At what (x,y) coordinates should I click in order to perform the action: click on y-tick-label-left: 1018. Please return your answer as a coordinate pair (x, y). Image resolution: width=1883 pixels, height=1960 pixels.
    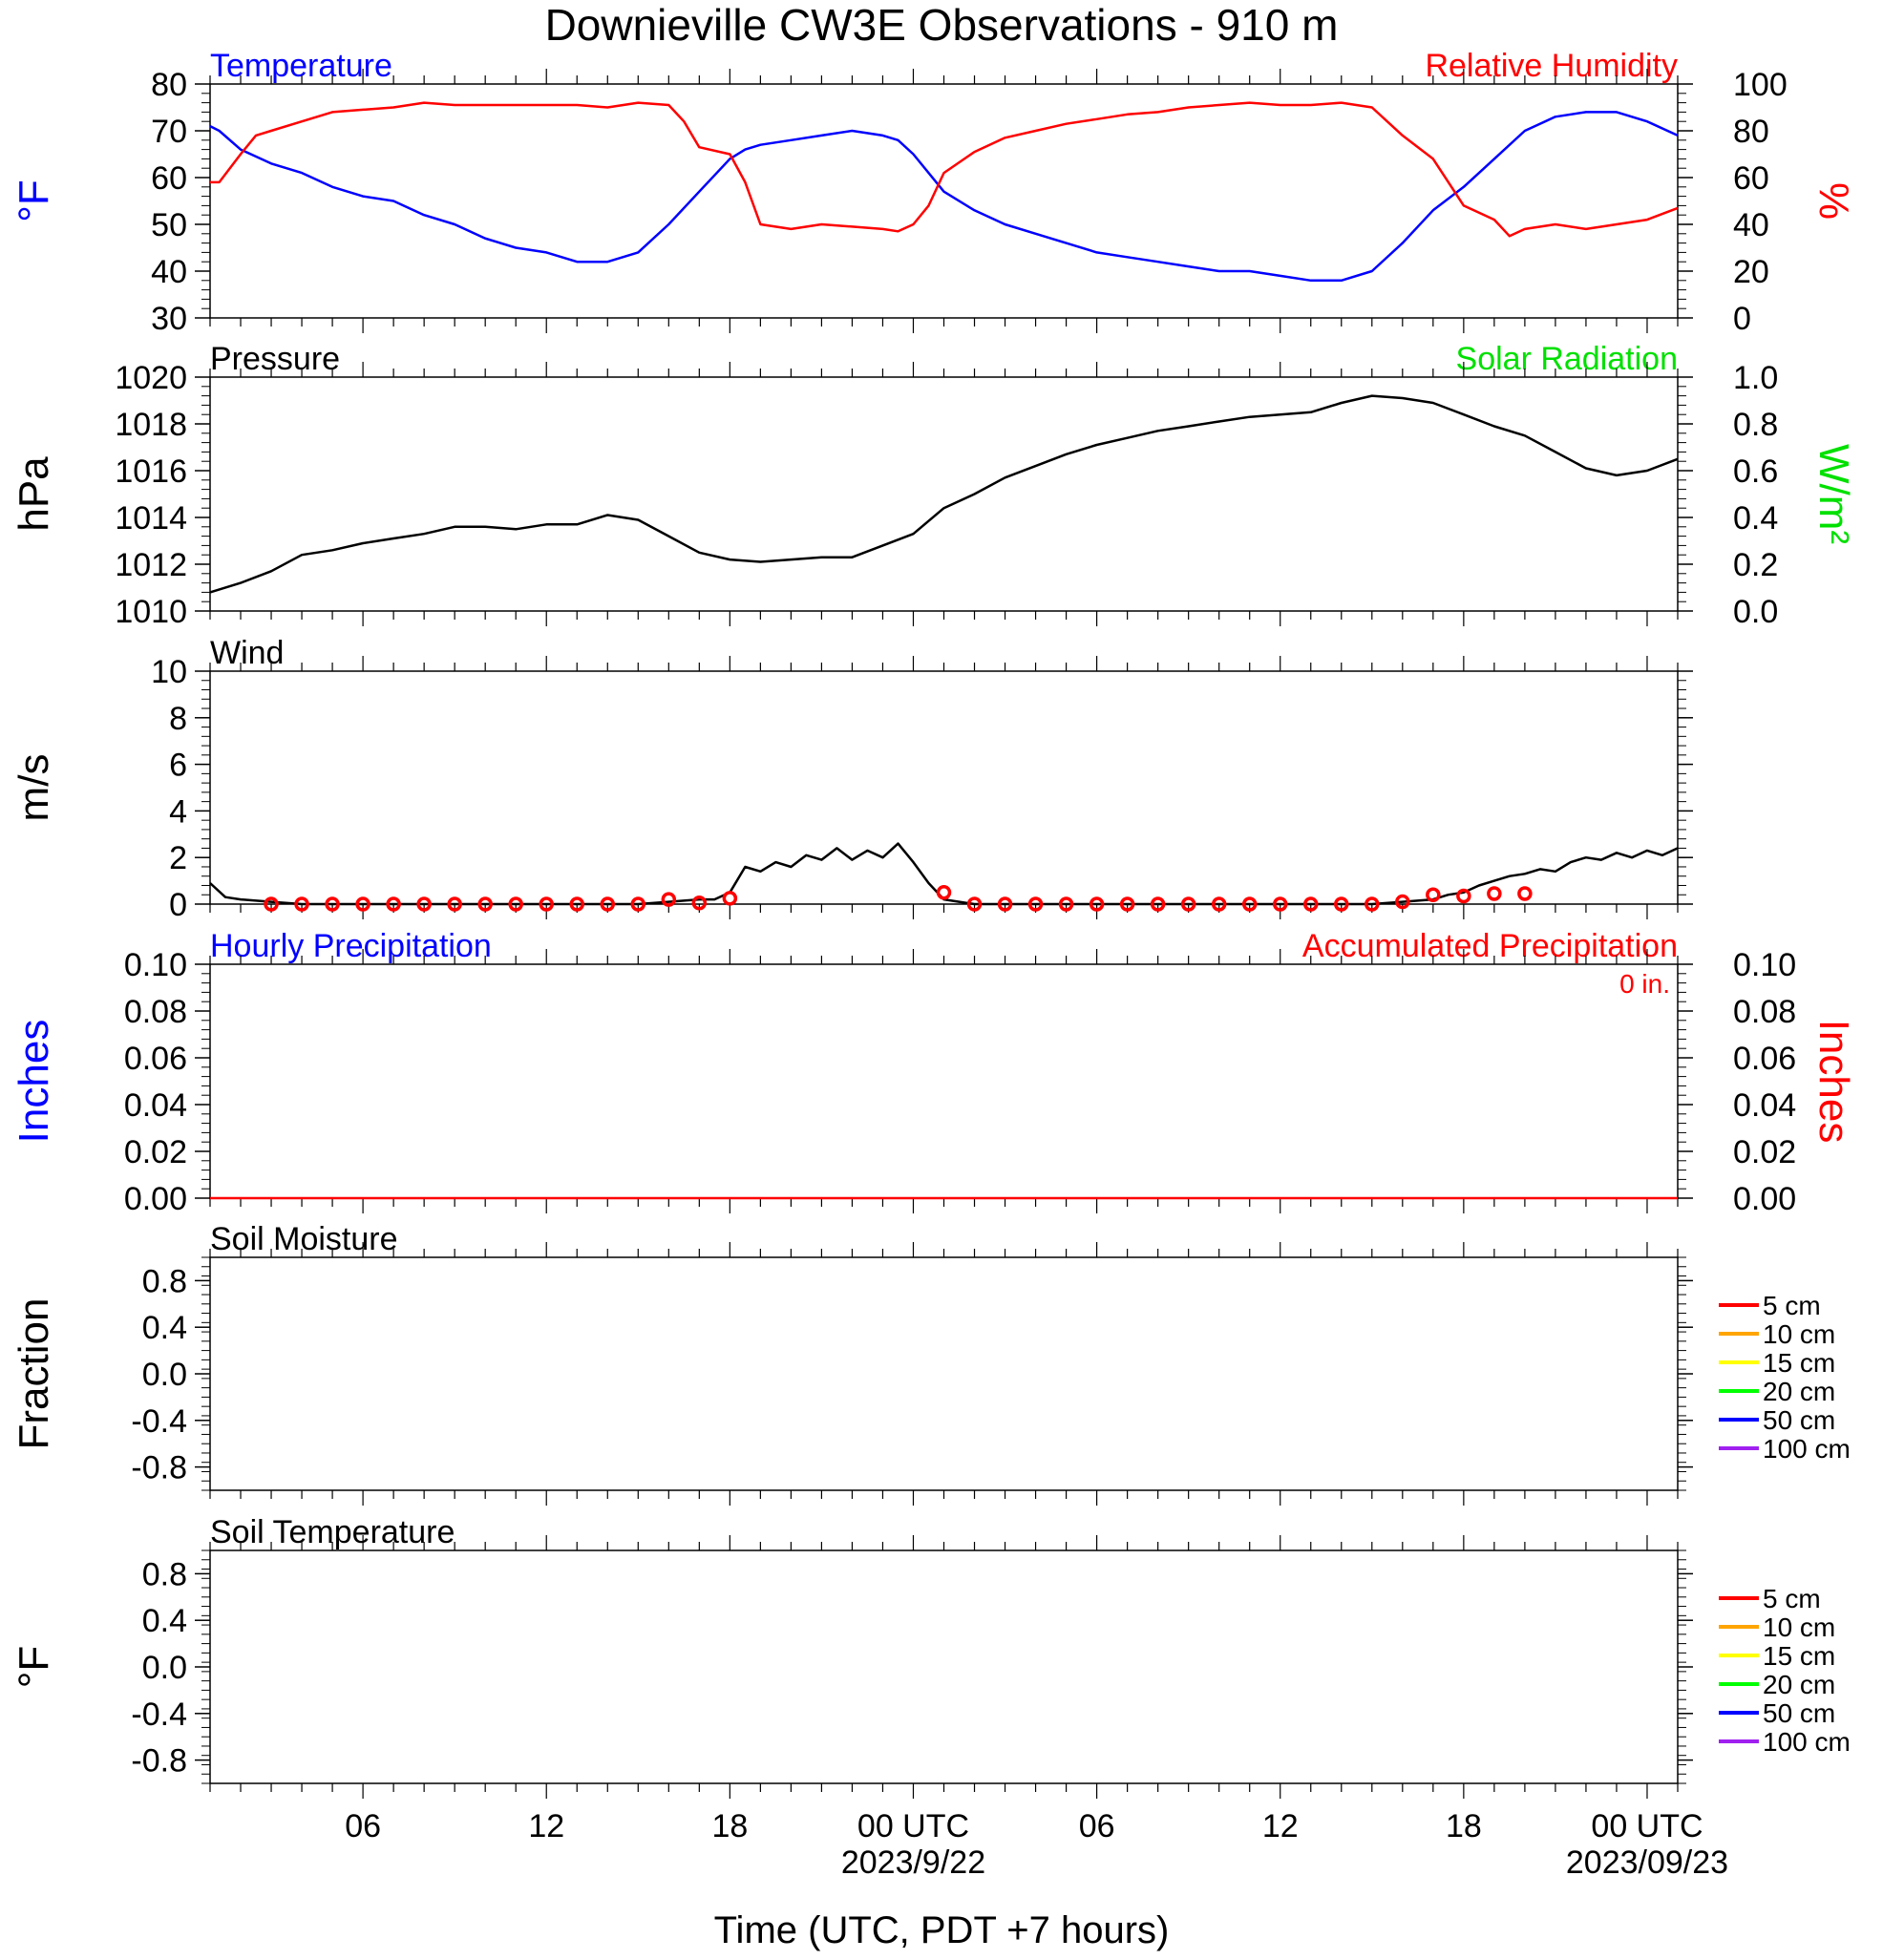
    Looking at the image, I should click on (151, 425).